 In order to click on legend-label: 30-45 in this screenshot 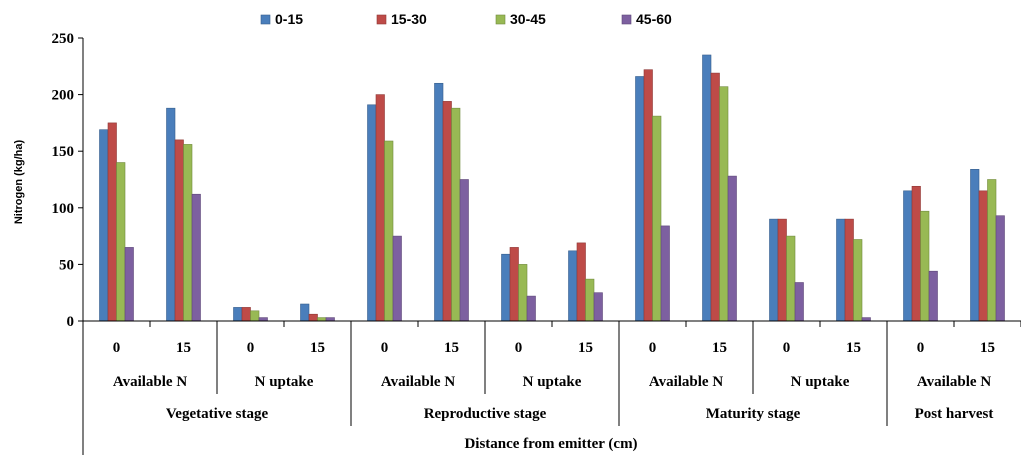, I will do `click(528, 19)`.